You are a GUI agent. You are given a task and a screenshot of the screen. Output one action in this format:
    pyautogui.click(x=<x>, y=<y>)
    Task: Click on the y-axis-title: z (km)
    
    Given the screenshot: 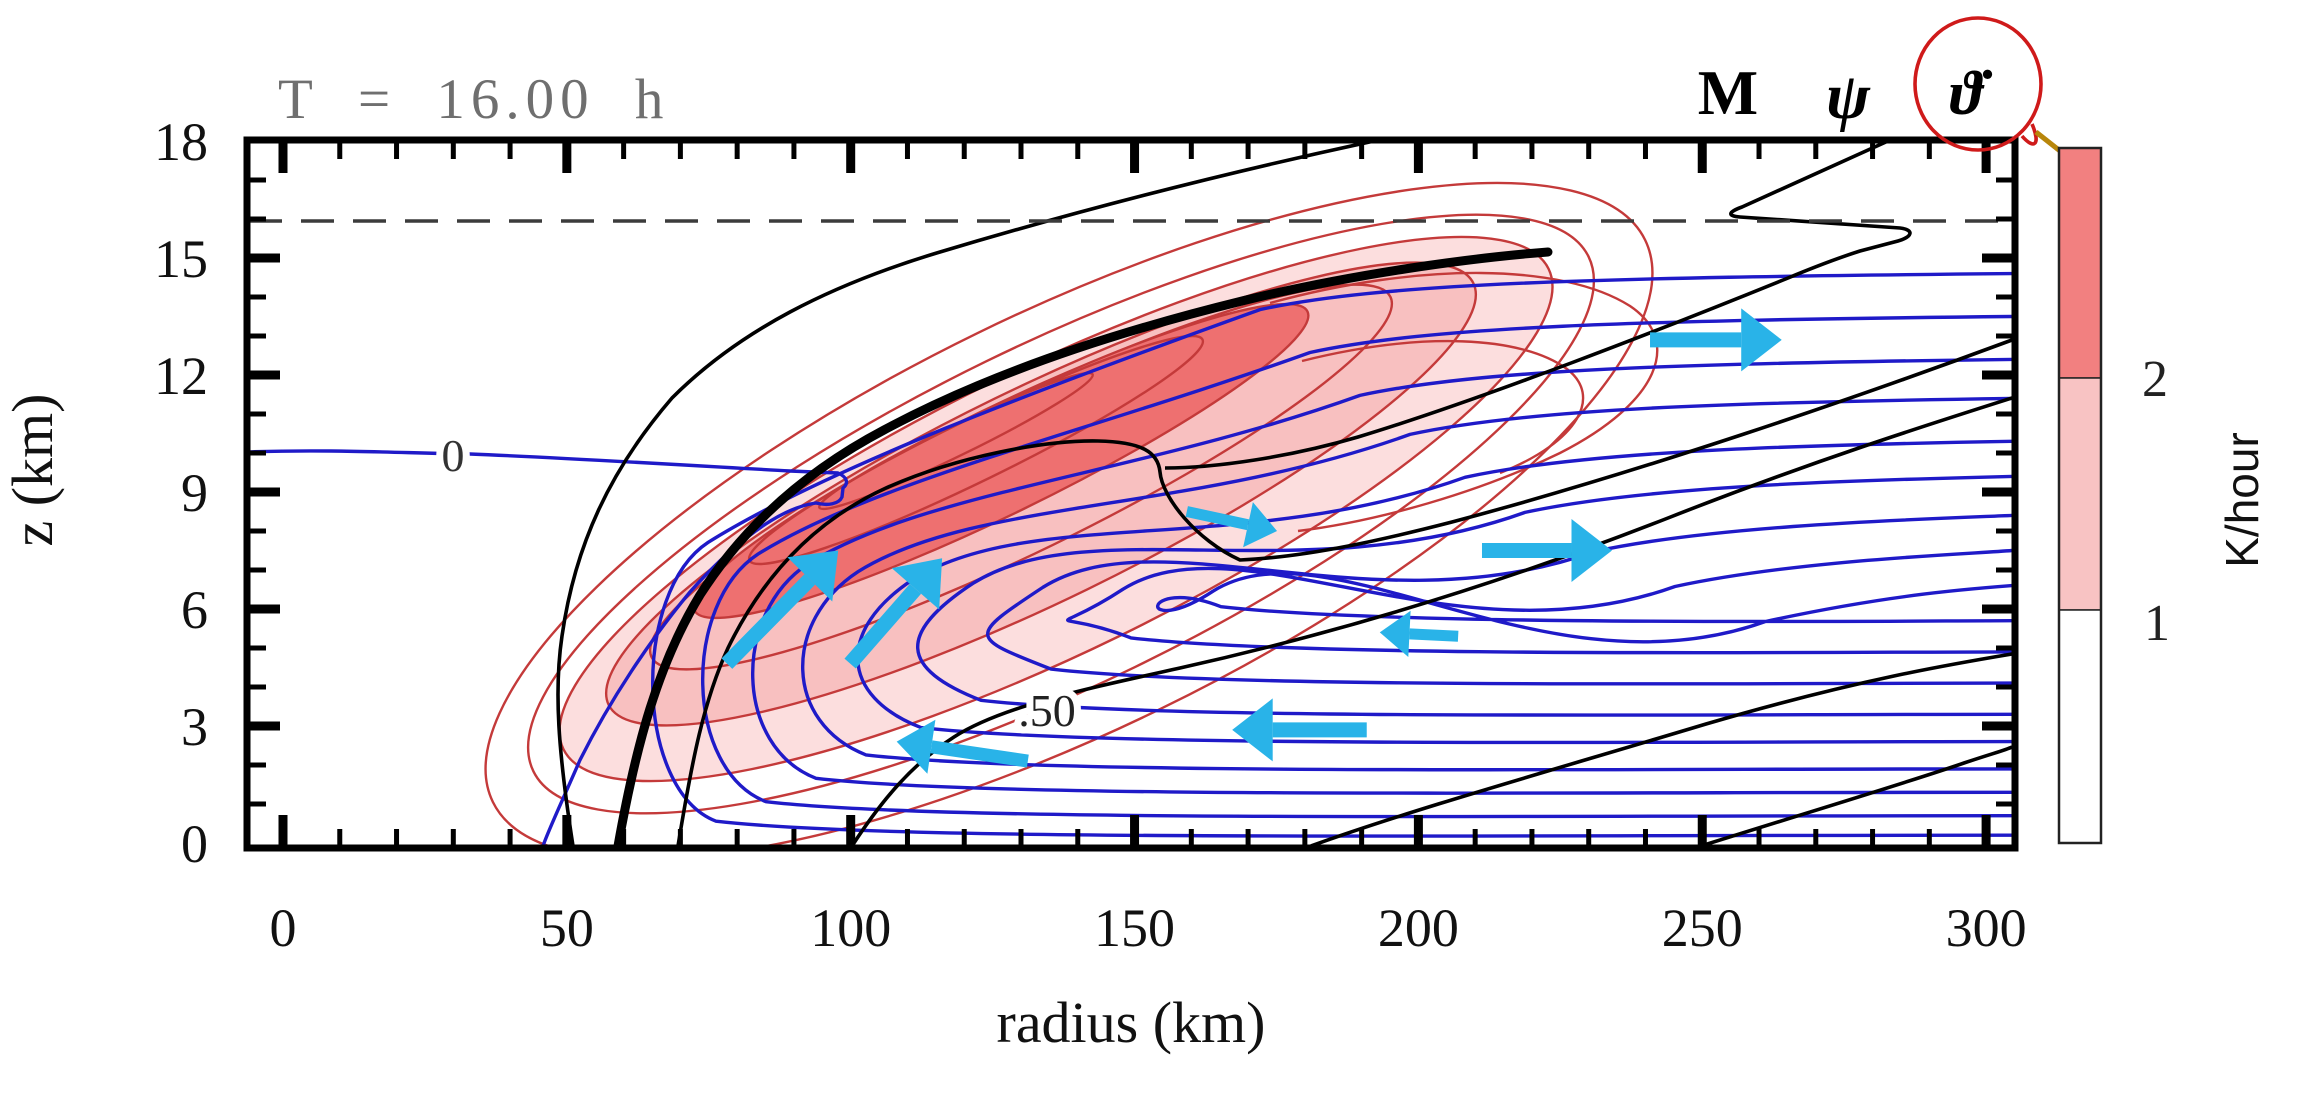 What is the action you would take?
    pyautogui.click(x=32, y=470)
    